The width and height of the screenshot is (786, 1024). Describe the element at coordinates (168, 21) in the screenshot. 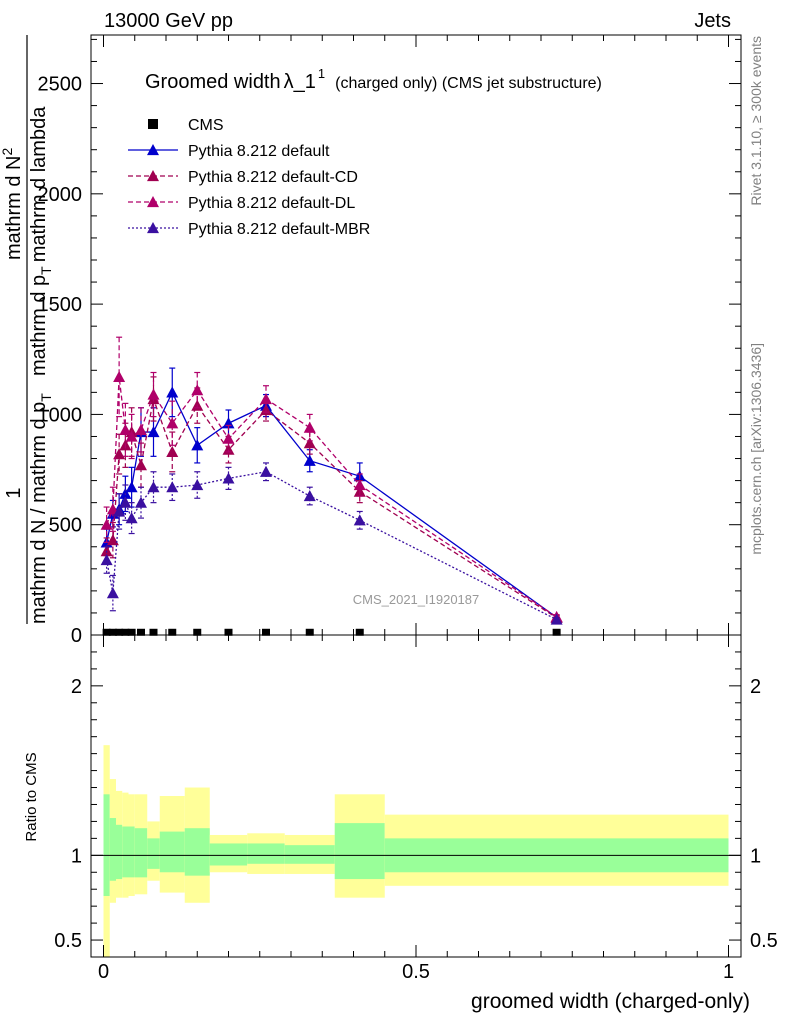

I see `header-left: 13000 GeV pp` at that location.